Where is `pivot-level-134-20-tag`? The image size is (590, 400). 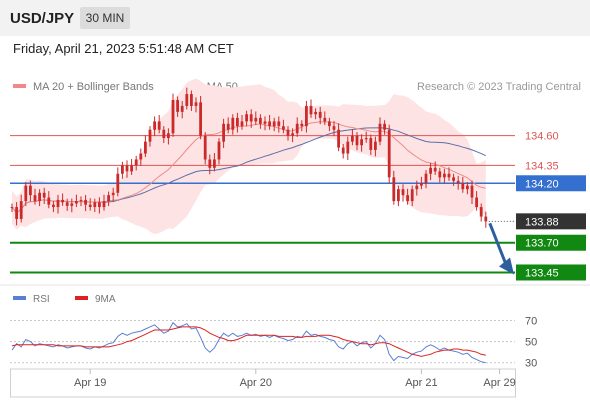 pivot-level-134-20-tag is located at coordinates (551, 183).